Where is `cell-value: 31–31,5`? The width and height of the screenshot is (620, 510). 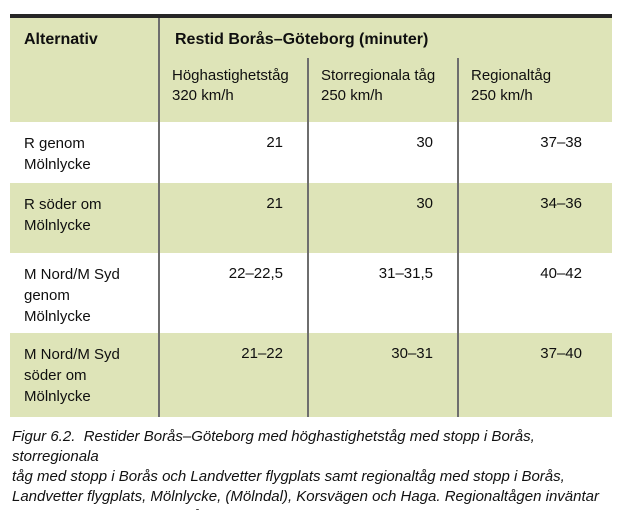 cell-value: 31–31,5 is located at coordinates (382, 293).